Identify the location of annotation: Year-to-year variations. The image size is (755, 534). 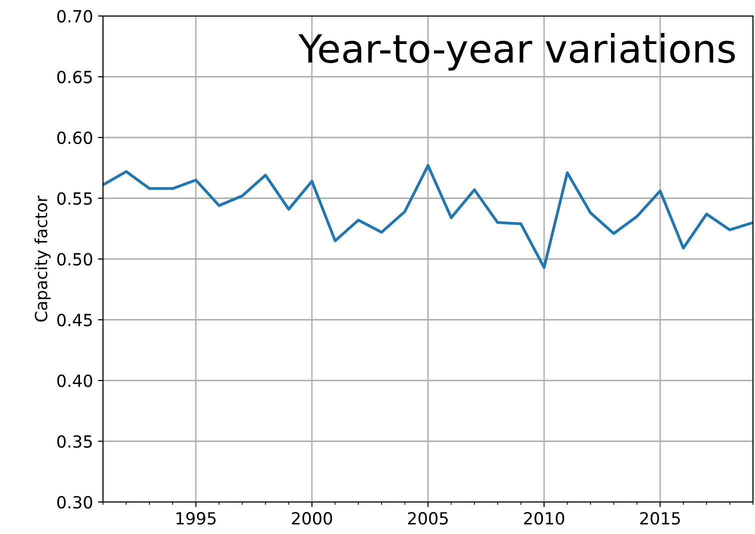
(516, 52).